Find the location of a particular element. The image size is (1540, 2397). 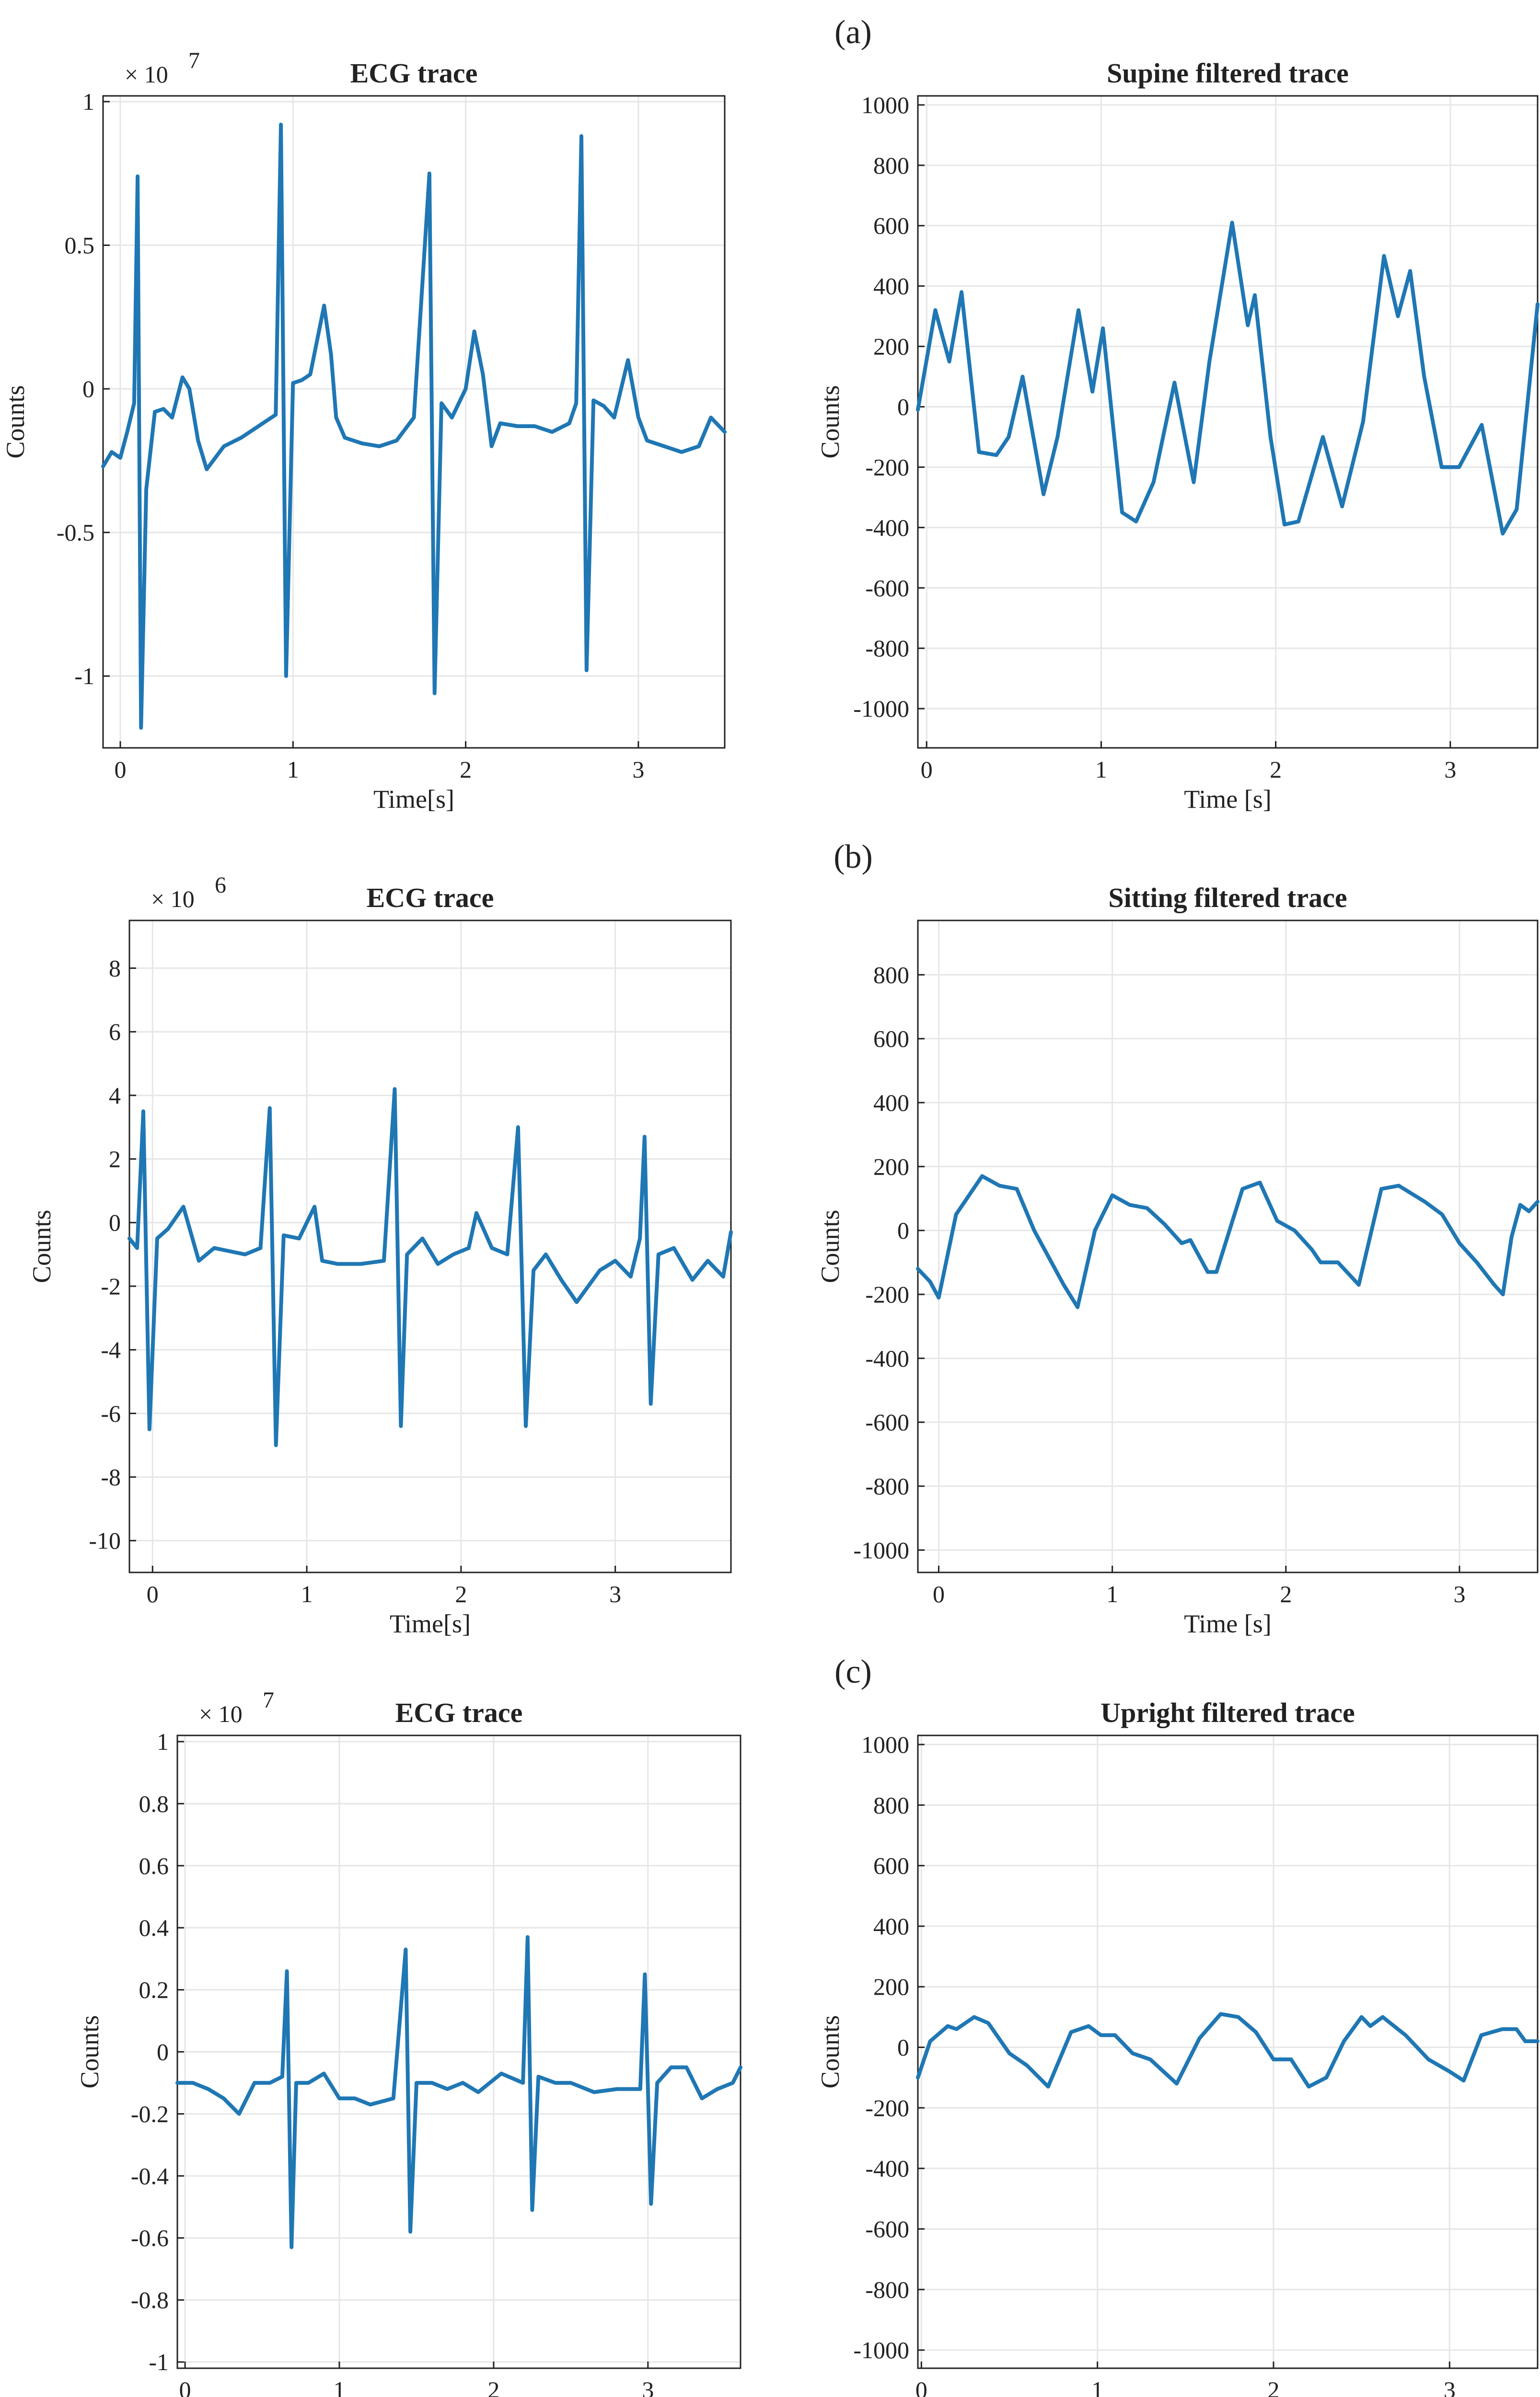

panel-label-c: (c) is located at coordinates (853, 1671).